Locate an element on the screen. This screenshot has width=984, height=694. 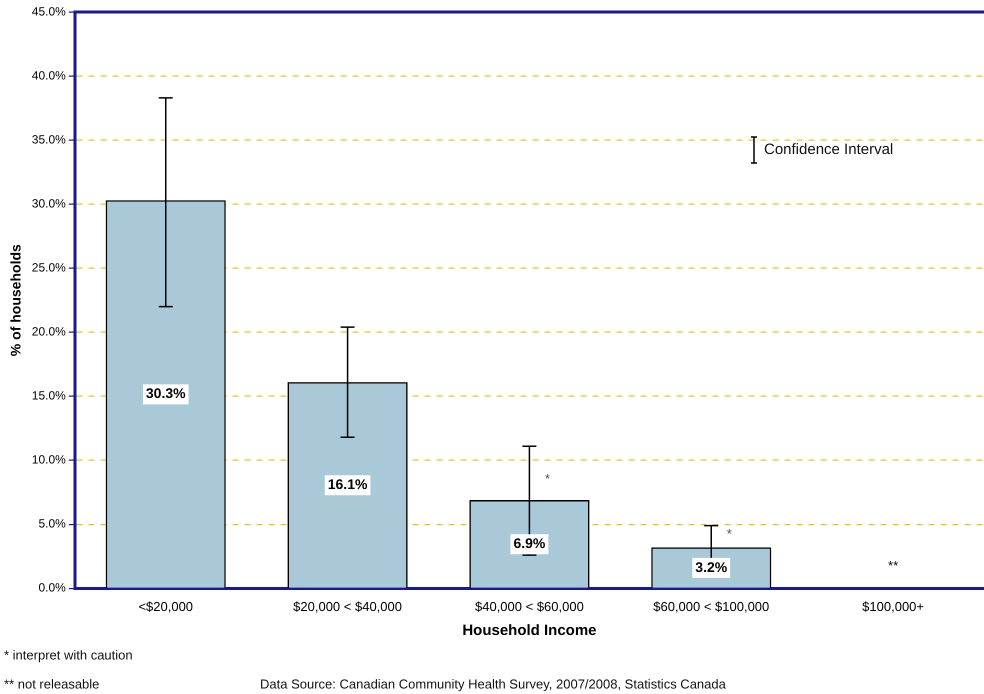
data-label: 6.9% is located at coordinates (529, 543).